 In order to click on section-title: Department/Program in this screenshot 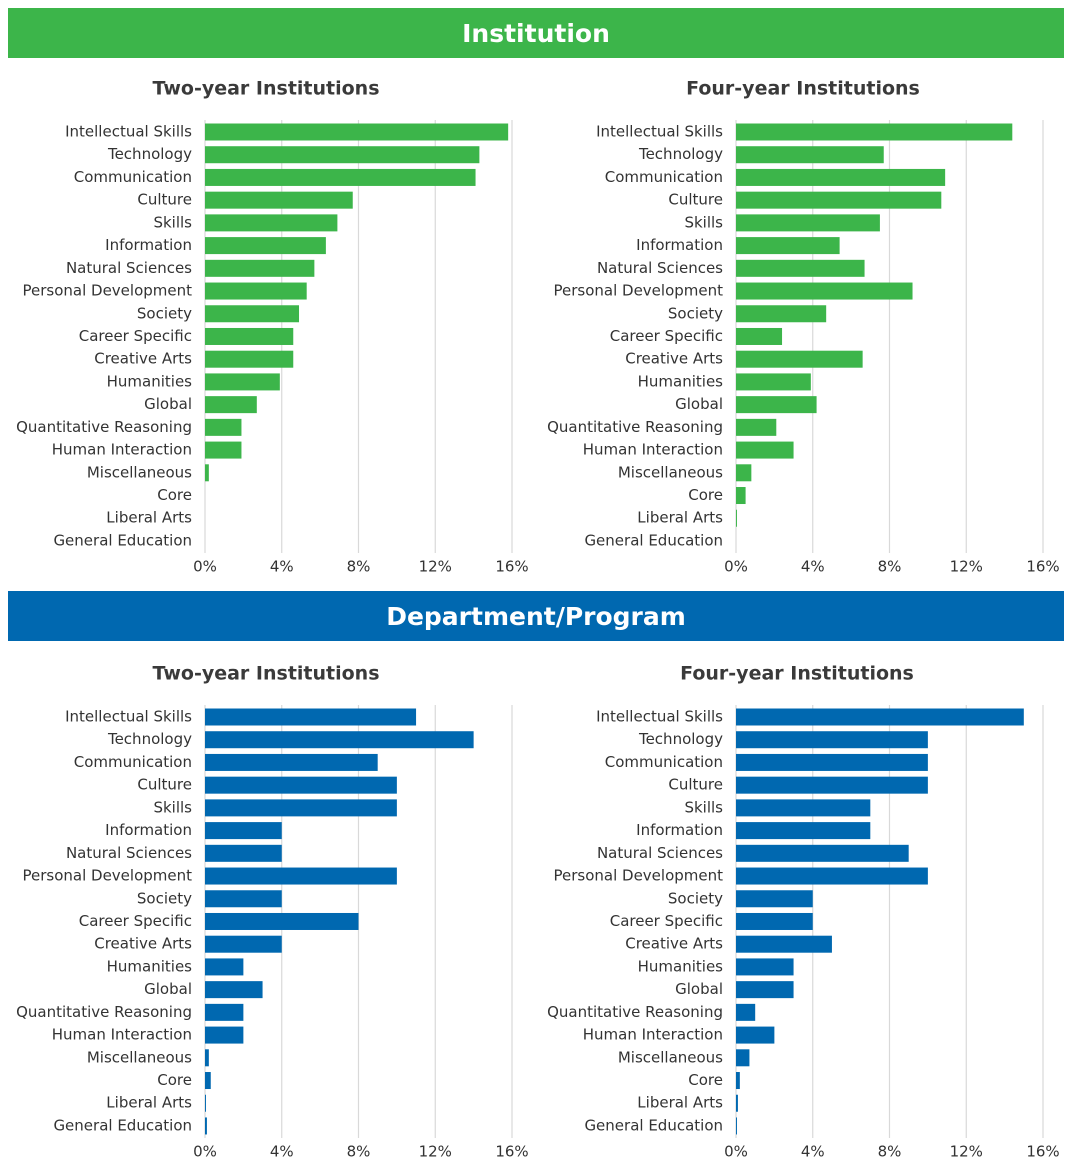, I will do `click(536, 616)`.